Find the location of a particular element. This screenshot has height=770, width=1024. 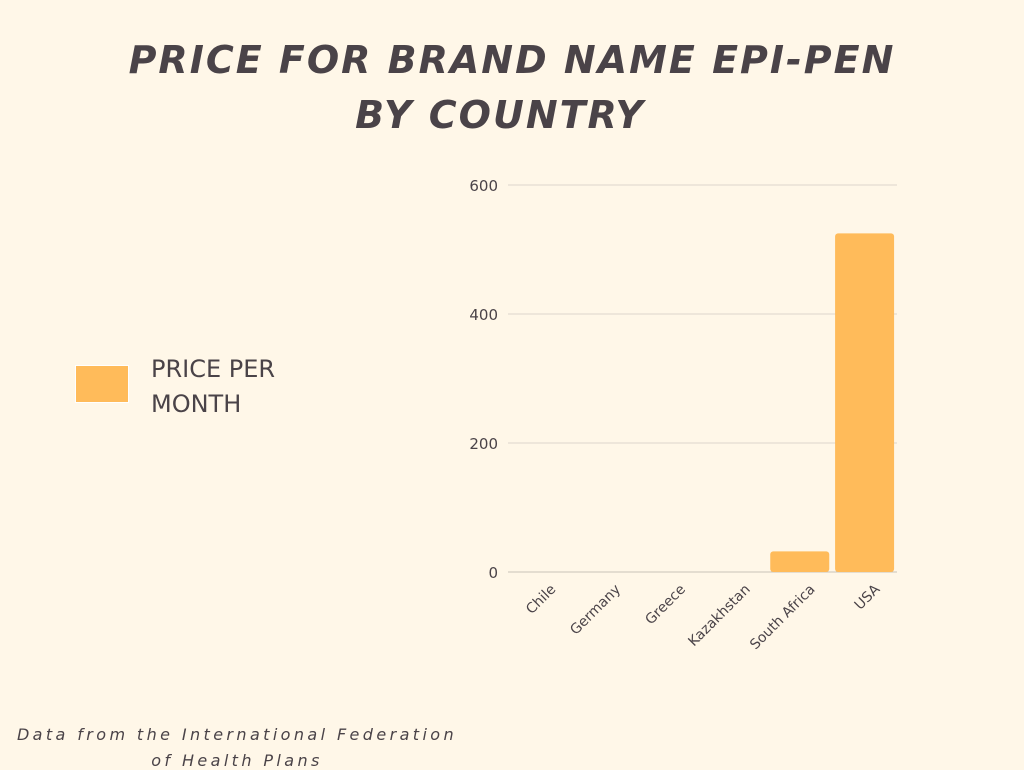

source-note-line-2: of Health Plans is located at coordinates (237, 760).